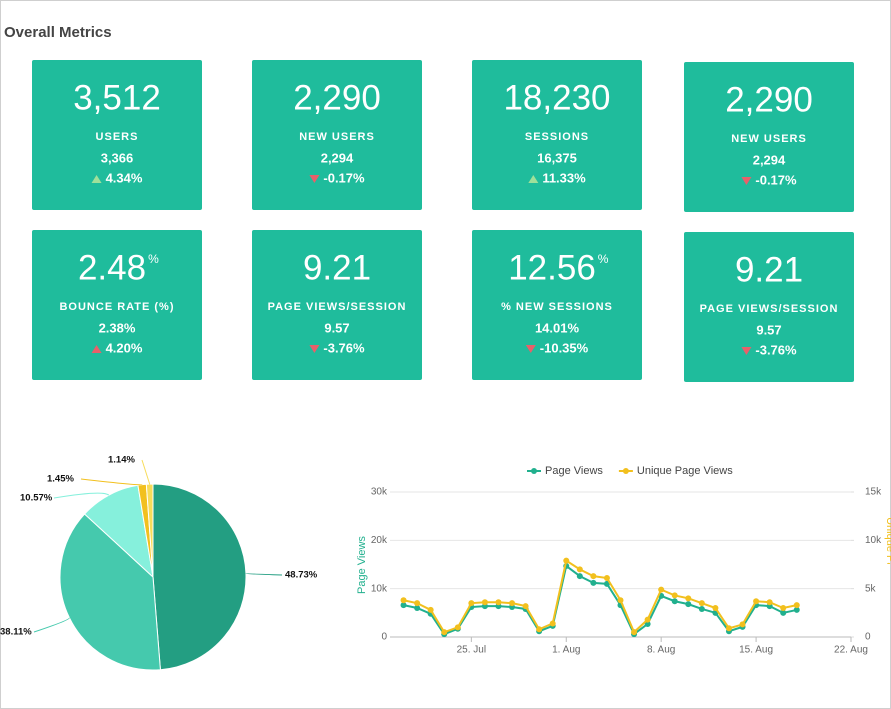 The width and height of the screenshot is (891, 709). I want to click on card-change: 4.20%, so click(124, 347).